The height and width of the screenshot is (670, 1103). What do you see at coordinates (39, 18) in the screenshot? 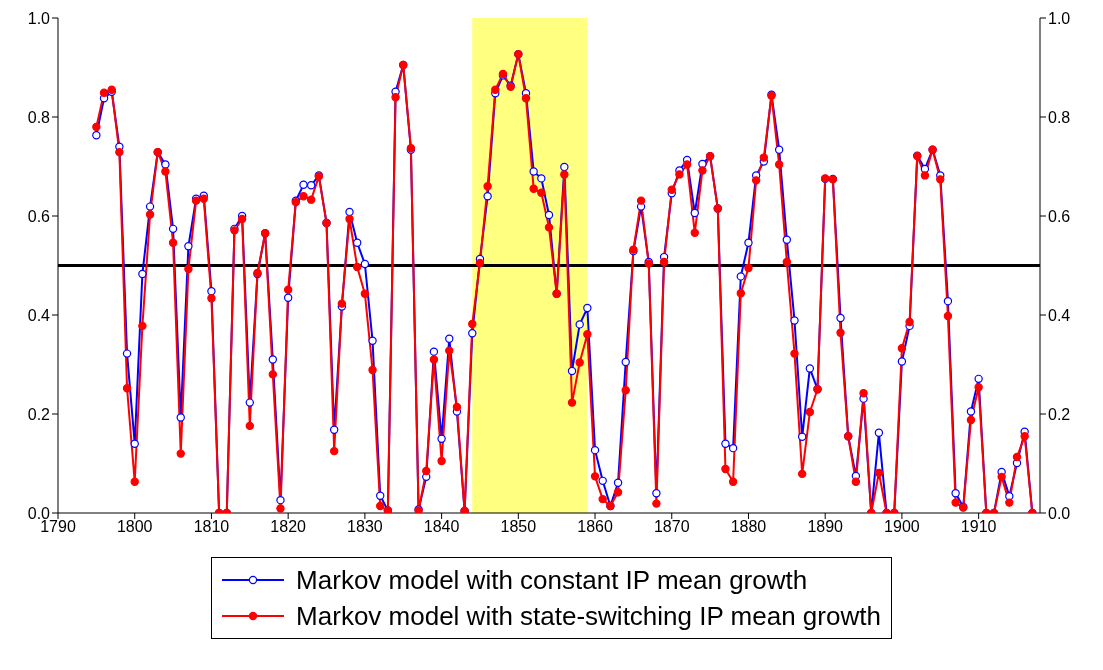
I see `y-tick-label: 1.0` at bounding box center [39, 18].